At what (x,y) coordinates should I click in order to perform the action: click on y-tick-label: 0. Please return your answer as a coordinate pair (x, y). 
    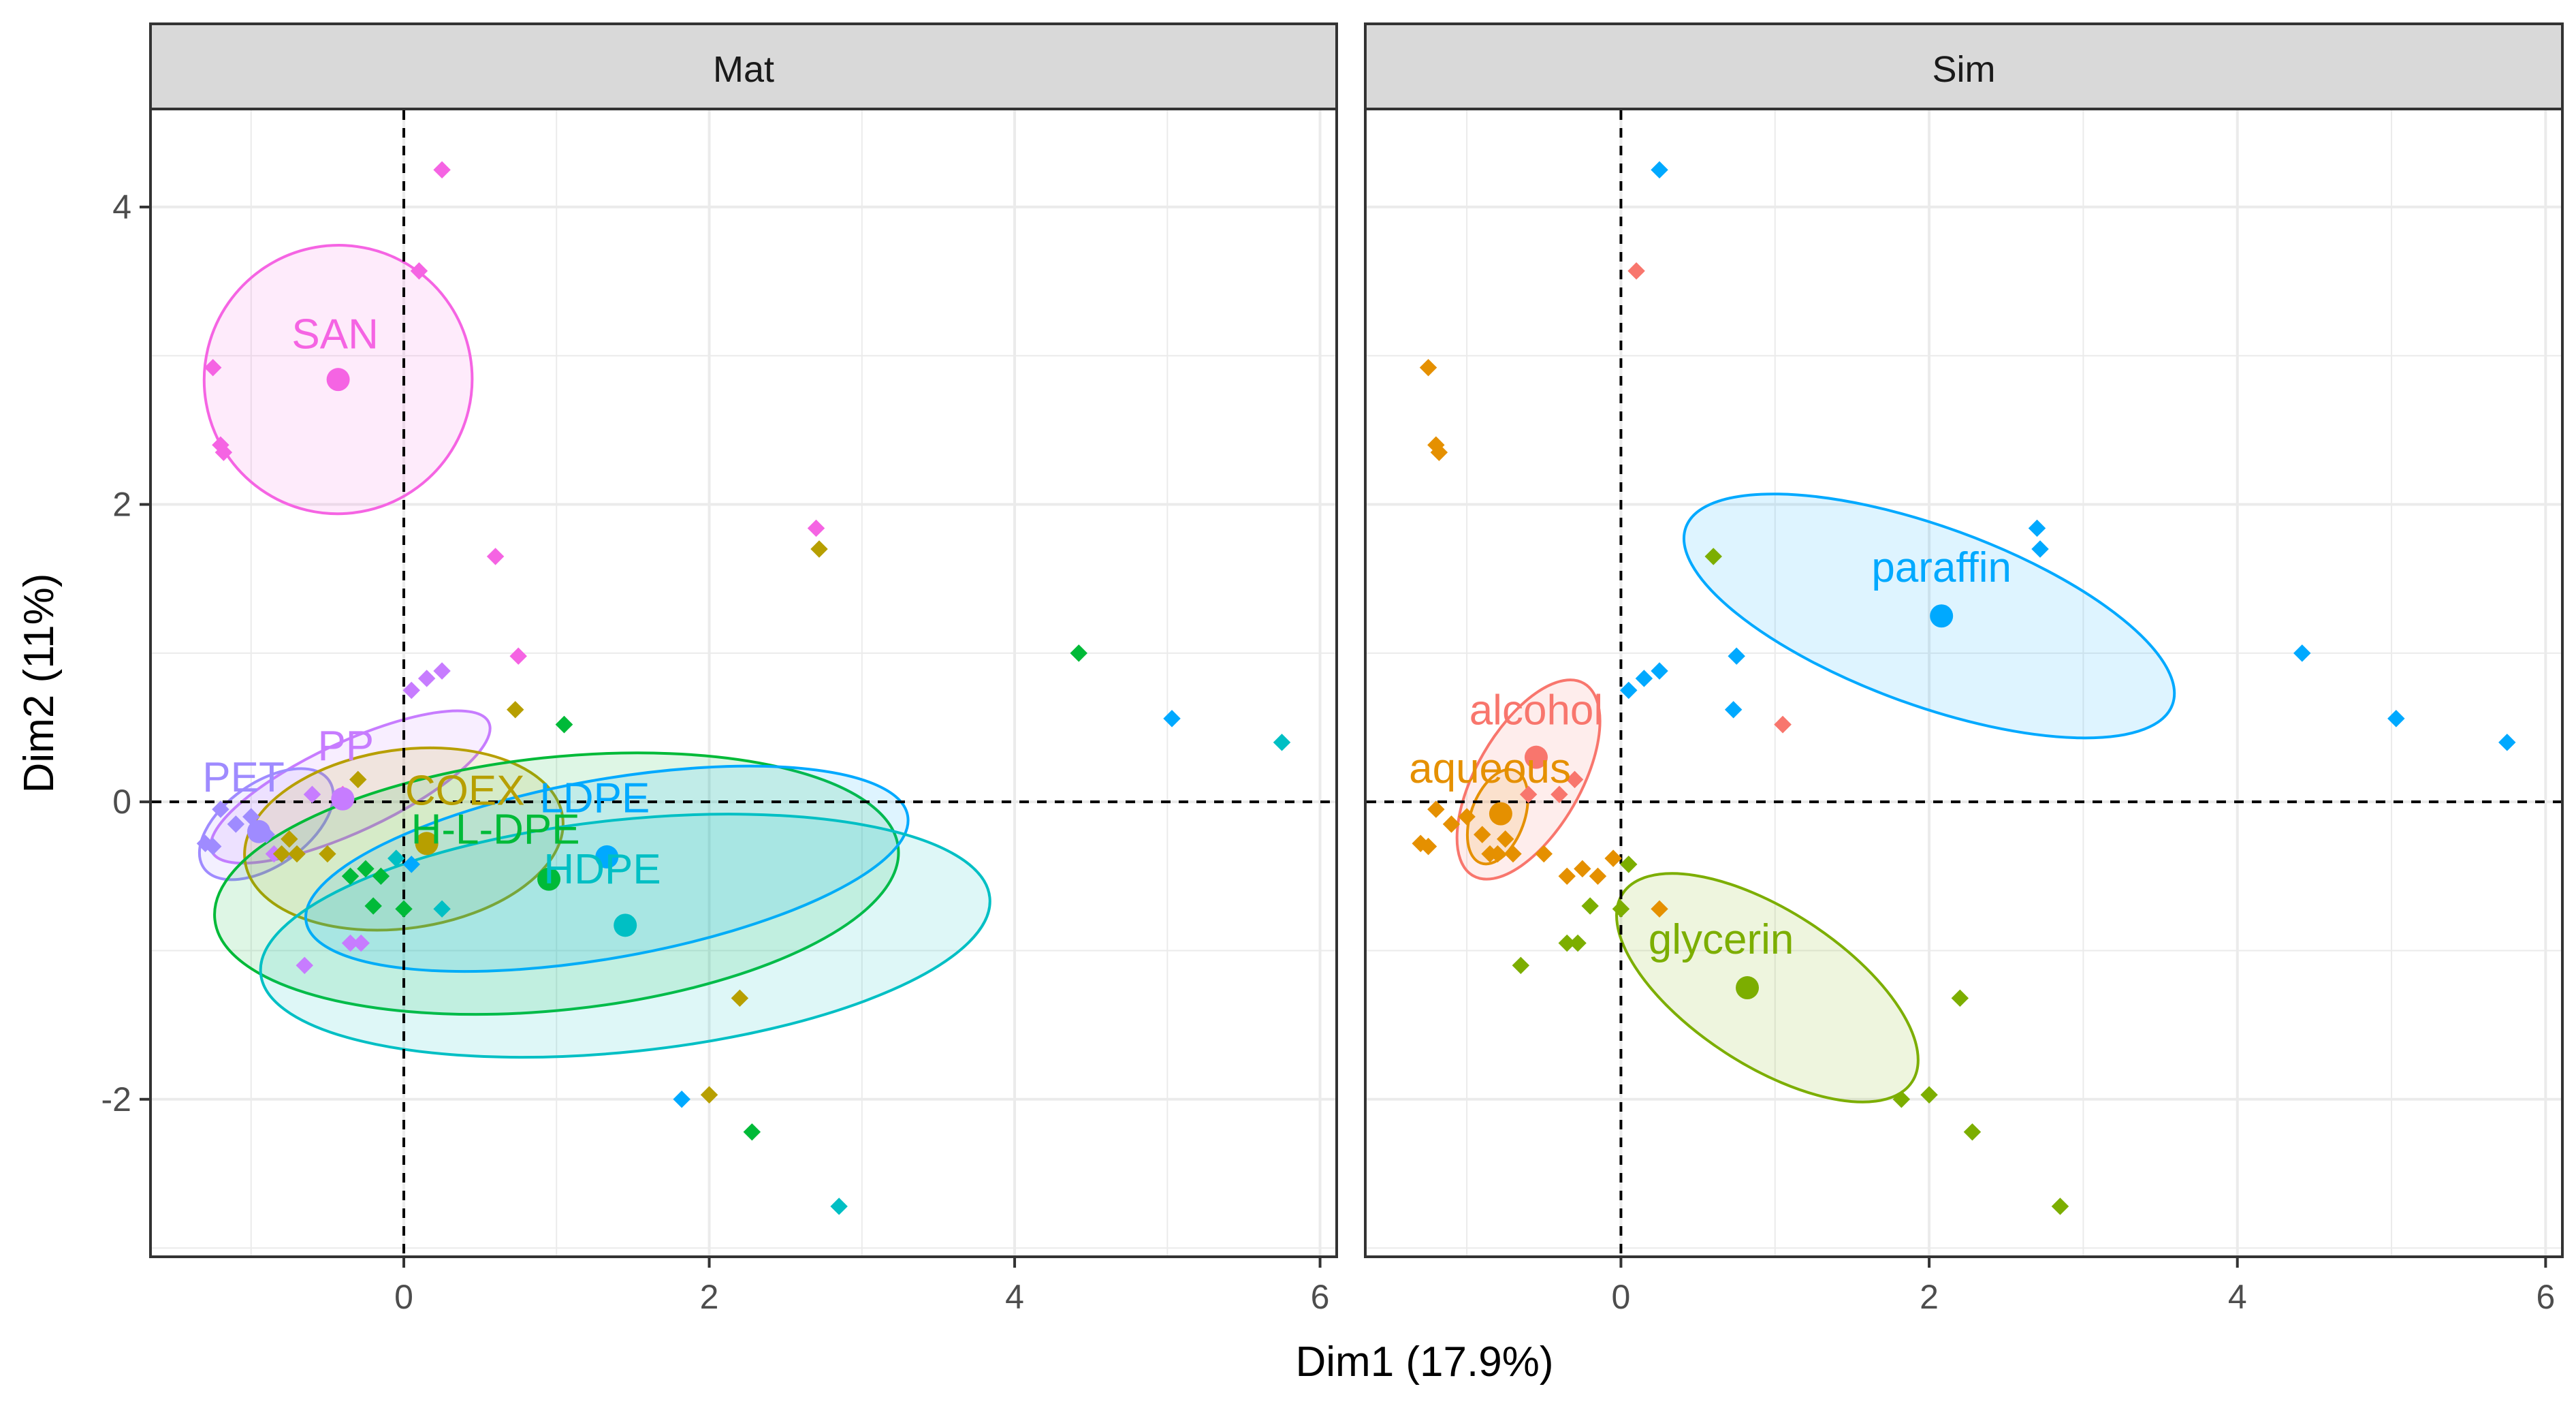
    Looking at the image, I should click on (121, 802).